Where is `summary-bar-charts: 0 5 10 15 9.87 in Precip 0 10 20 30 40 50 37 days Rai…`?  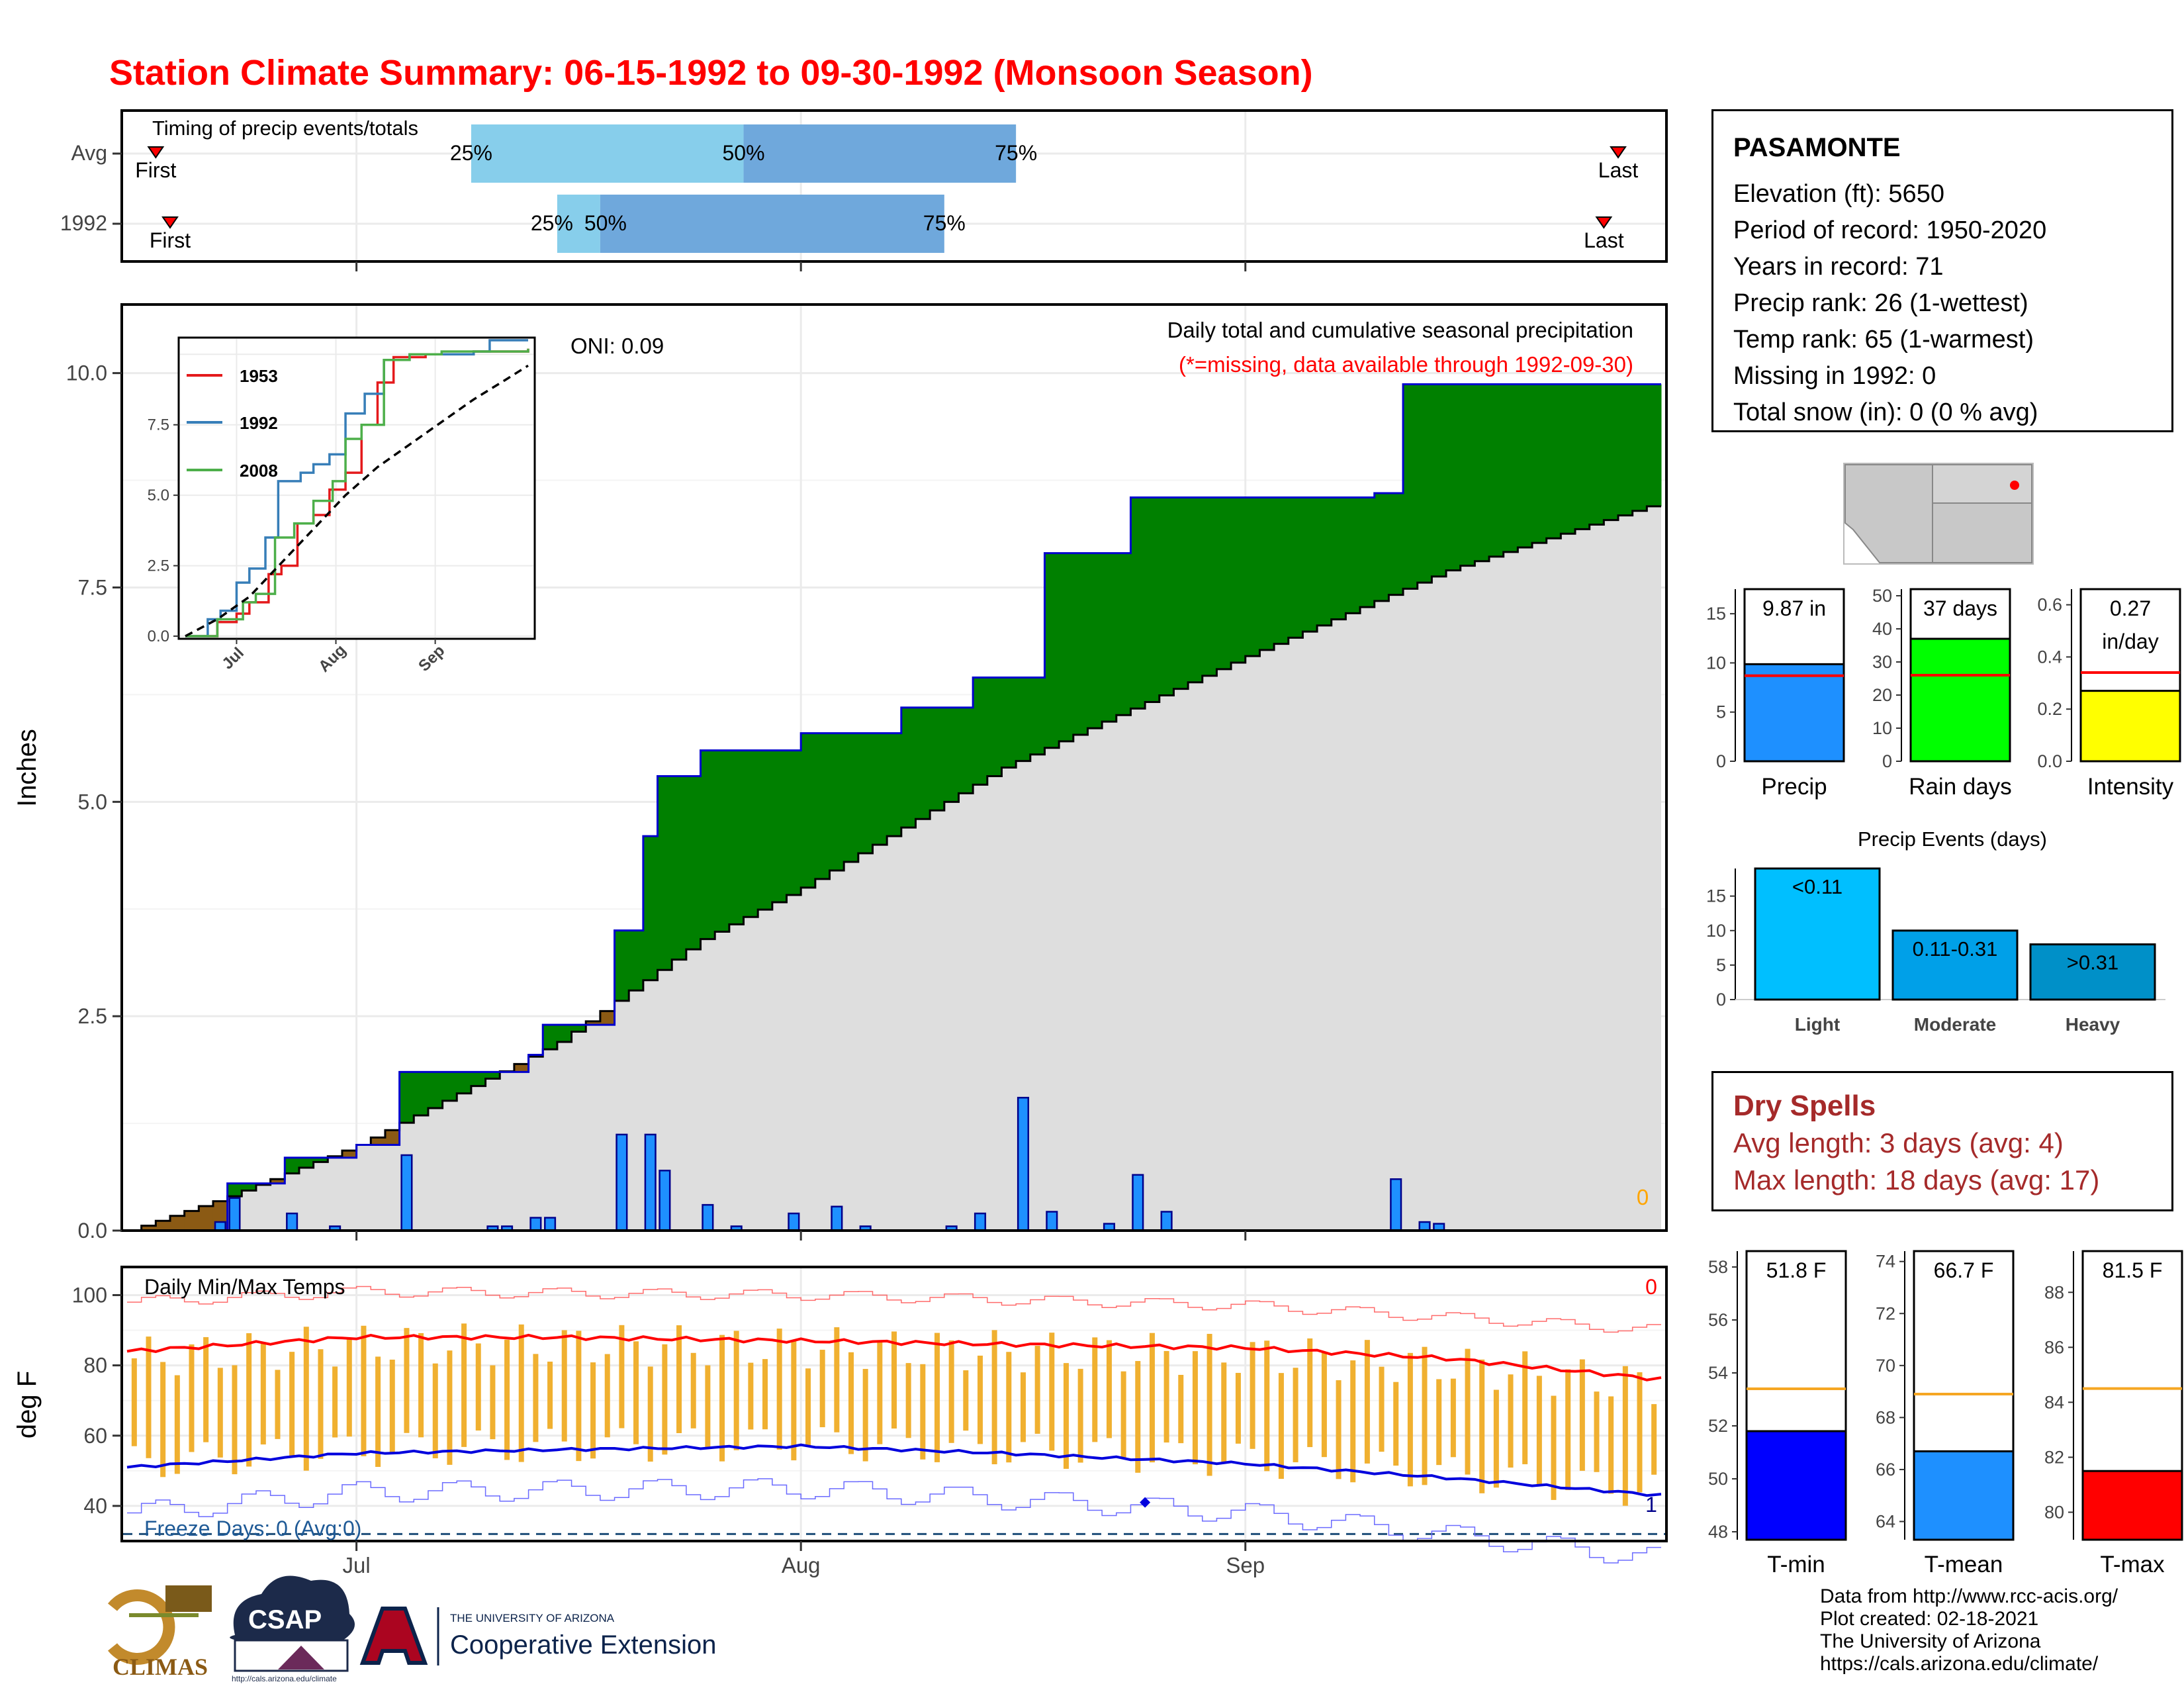
summary-bar-charts: 0 5 10 15 9.87 in Precip 0 10 20 30 40 50 37 days Rai… is located at coordinates (1943, 693).